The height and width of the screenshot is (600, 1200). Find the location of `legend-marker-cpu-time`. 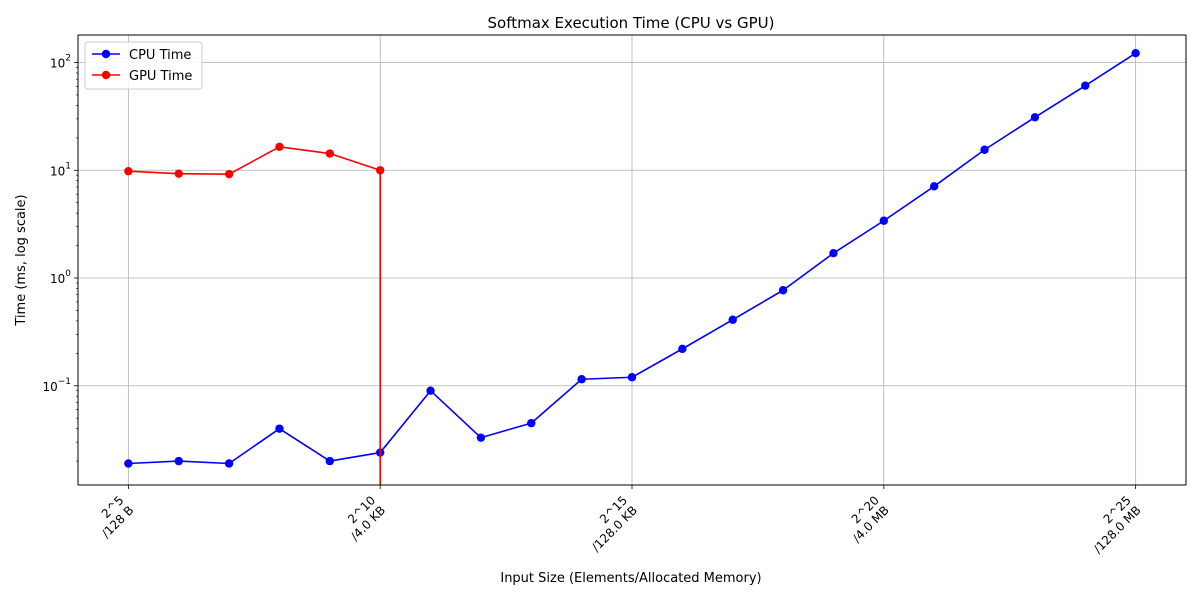

legend-marker-cpu-time is located at coordinates (106, 54).